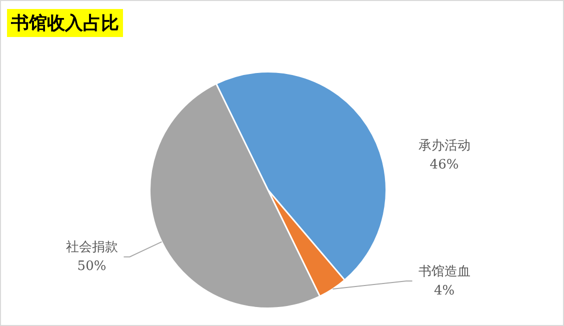  Describe the element at coordinates (65, 23) in the screenshot. I see `chart-title: 书馆收入占比` at that location.